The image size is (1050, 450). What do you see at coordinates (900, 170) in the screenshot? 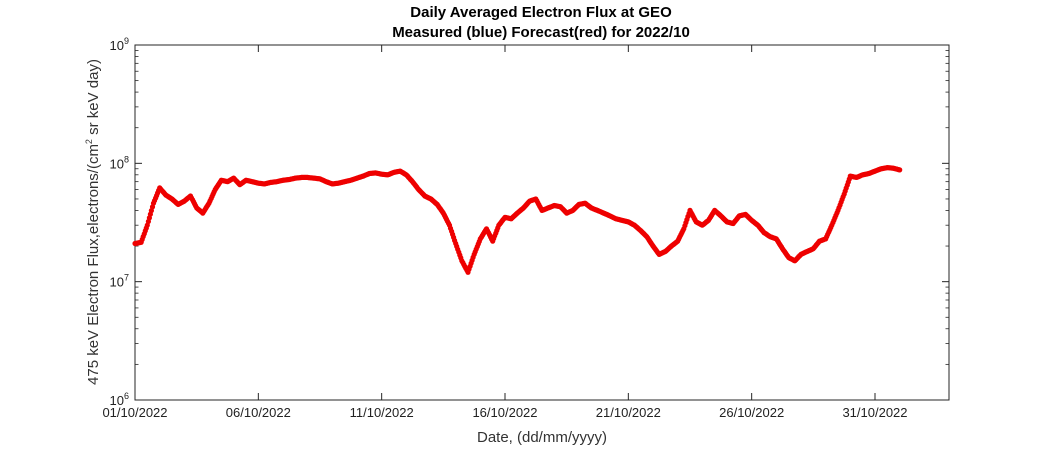
I see `data-point` at bounding box center [900, 170].